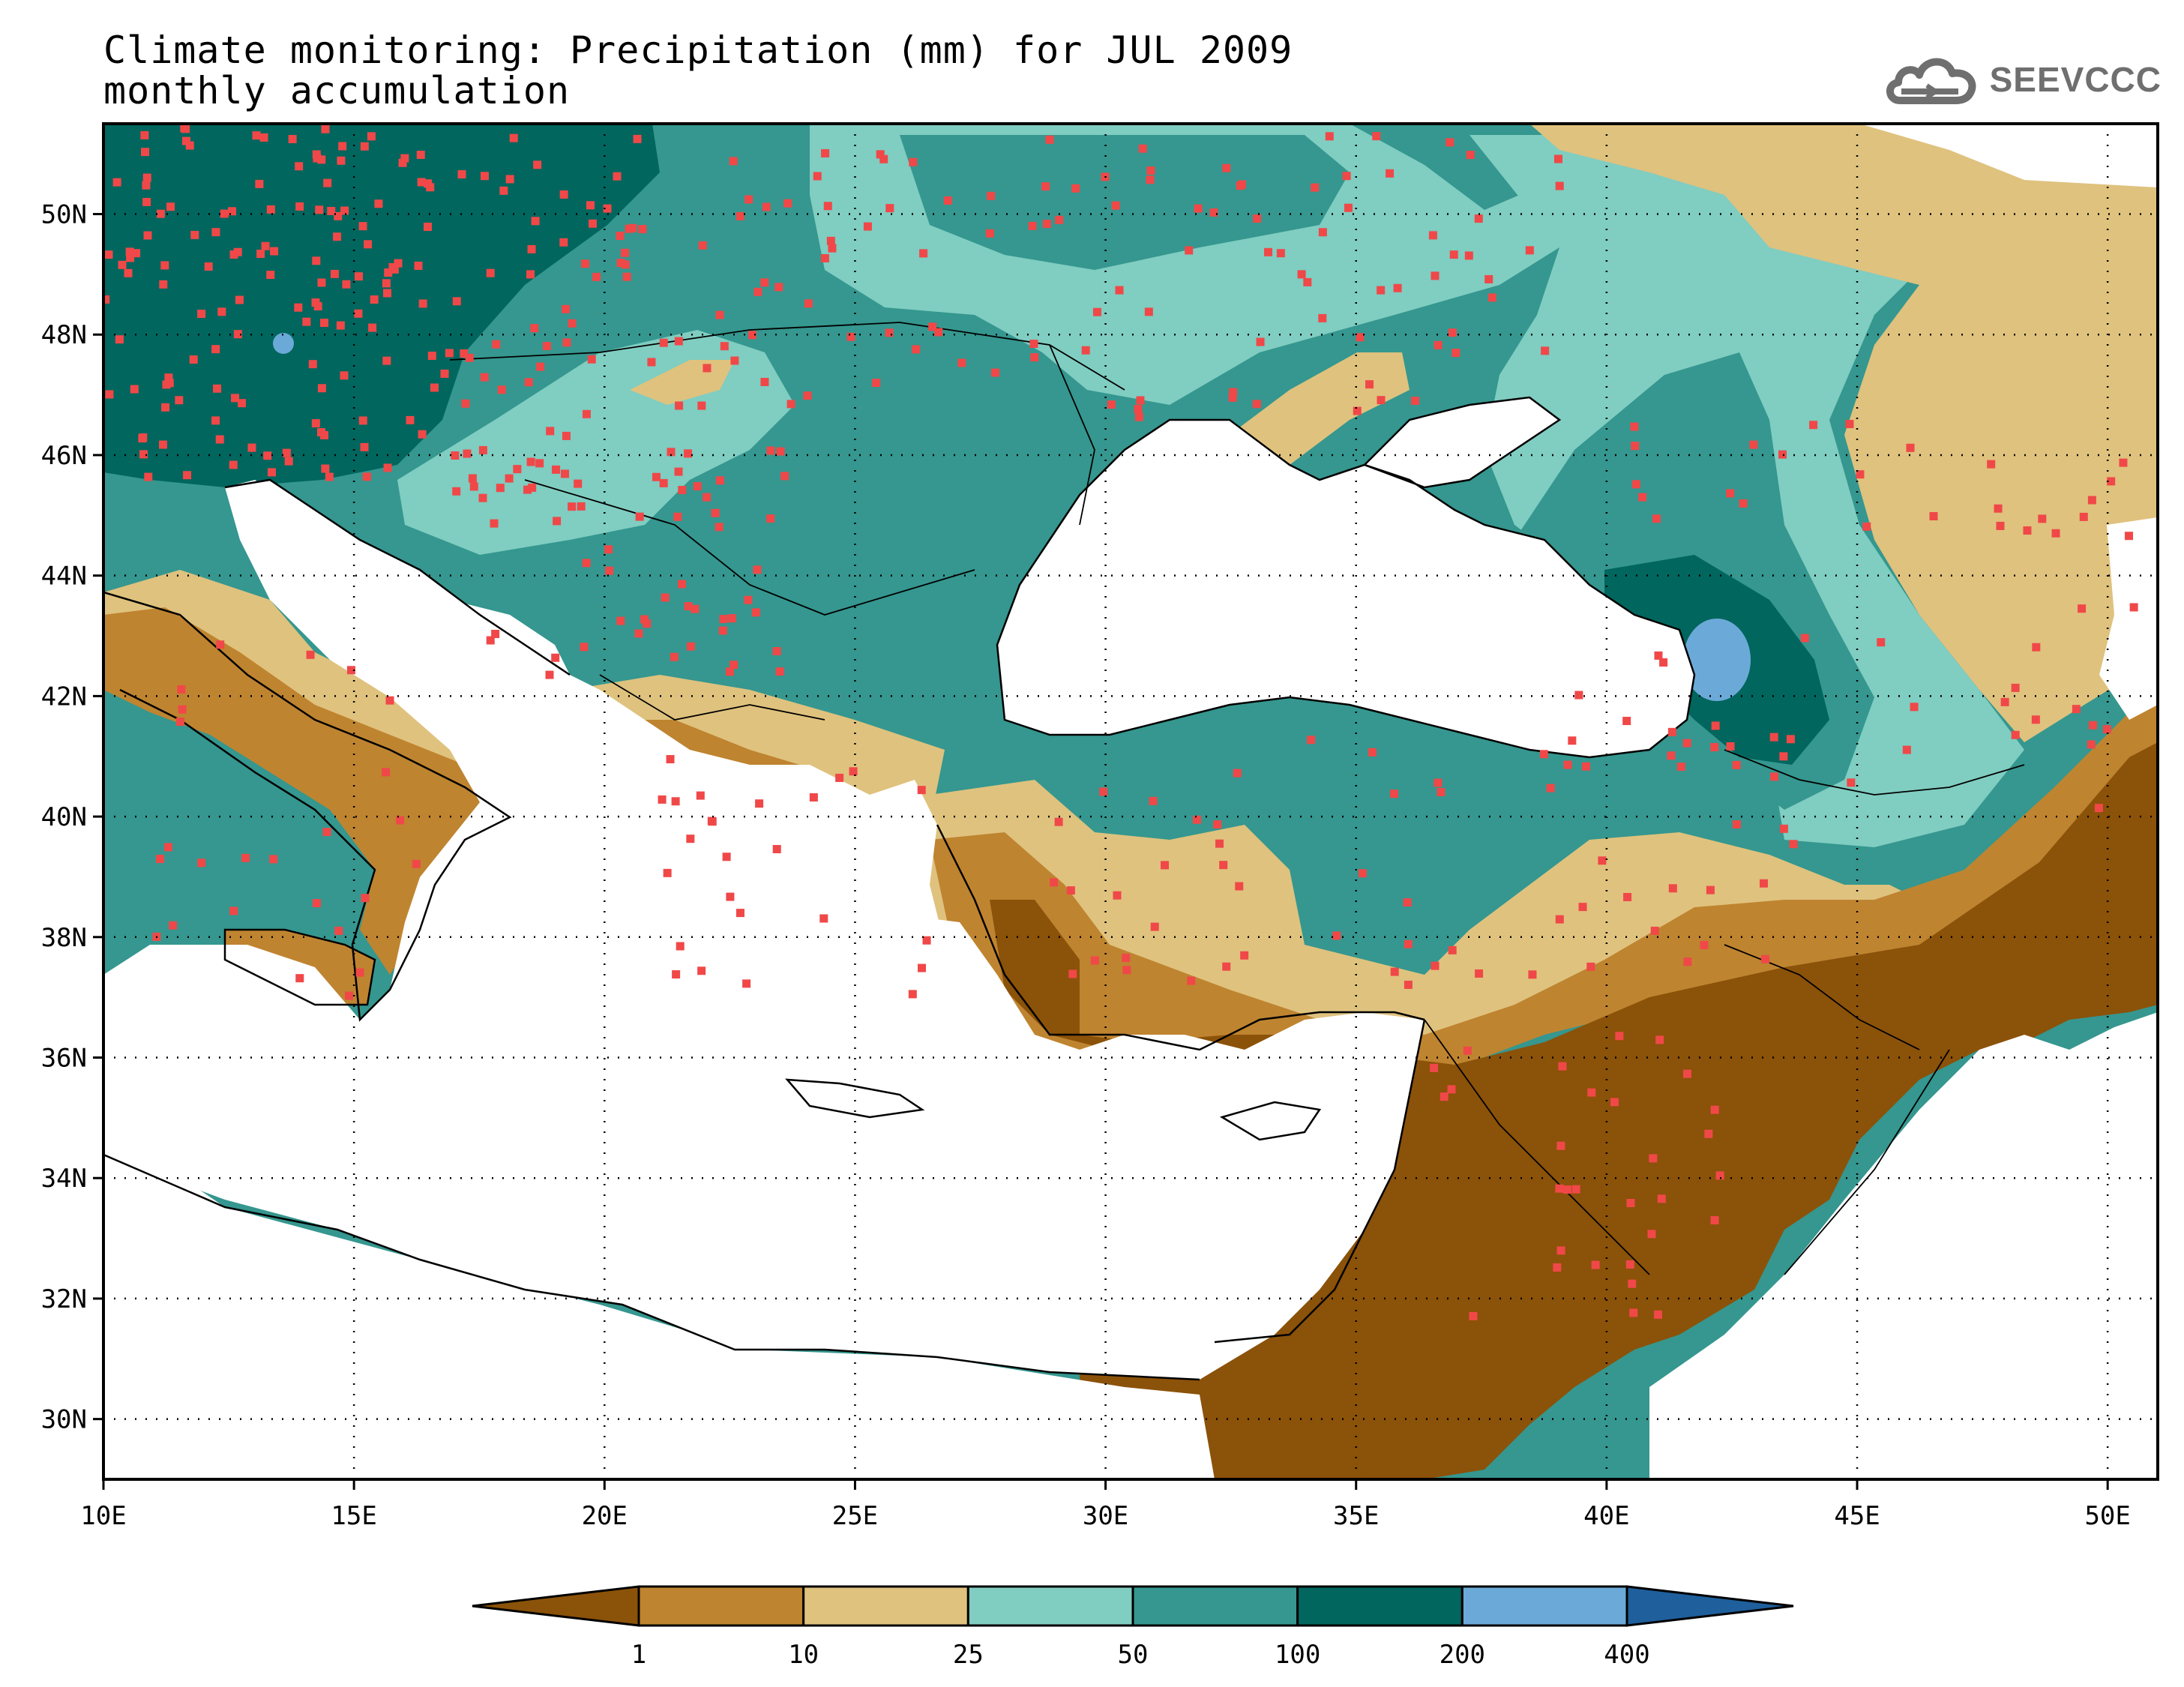 This screenshot has width=2184, height=1687. I want to click on y-tick-label: 32N, so click(64, 1299).